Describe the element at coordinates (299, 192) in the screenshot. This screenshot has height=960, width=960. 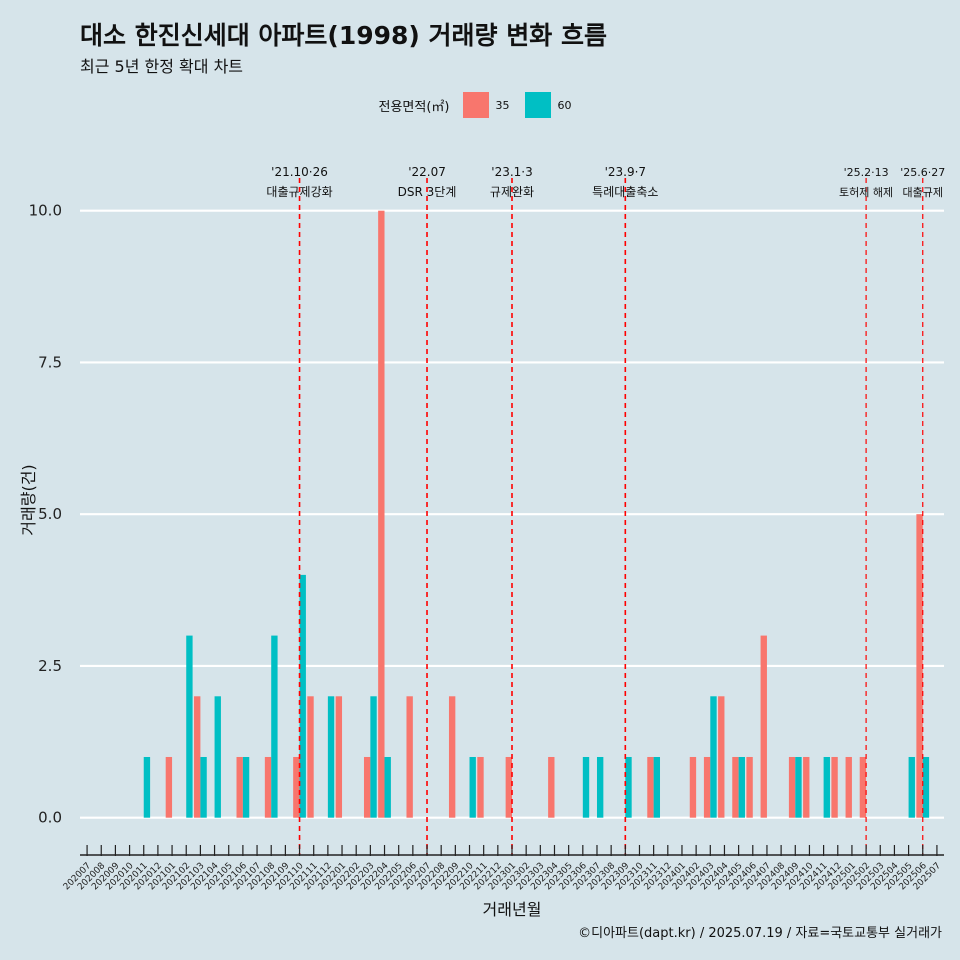
I see `event-label: 대출규제강화` at that location.